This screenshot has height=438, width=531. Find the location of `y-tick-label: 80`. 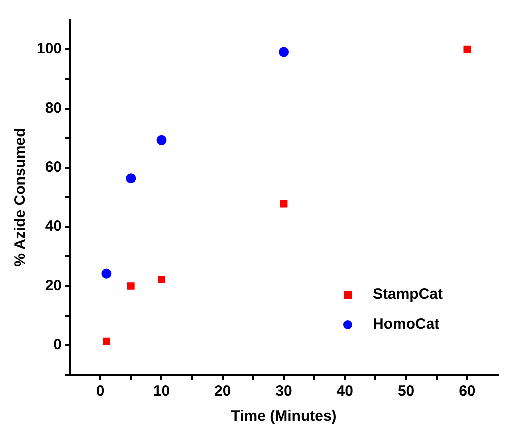

y-tick-label: 80 is located at coordinates (53, 108).